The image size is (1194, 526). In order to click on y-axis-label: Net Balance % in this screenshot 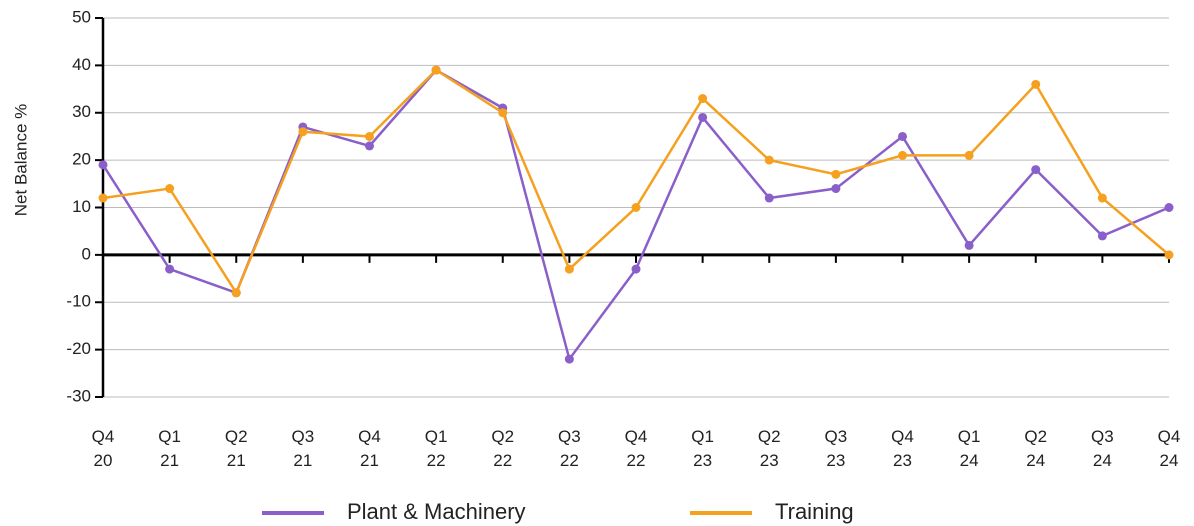, I will do `click(20, 160)`.